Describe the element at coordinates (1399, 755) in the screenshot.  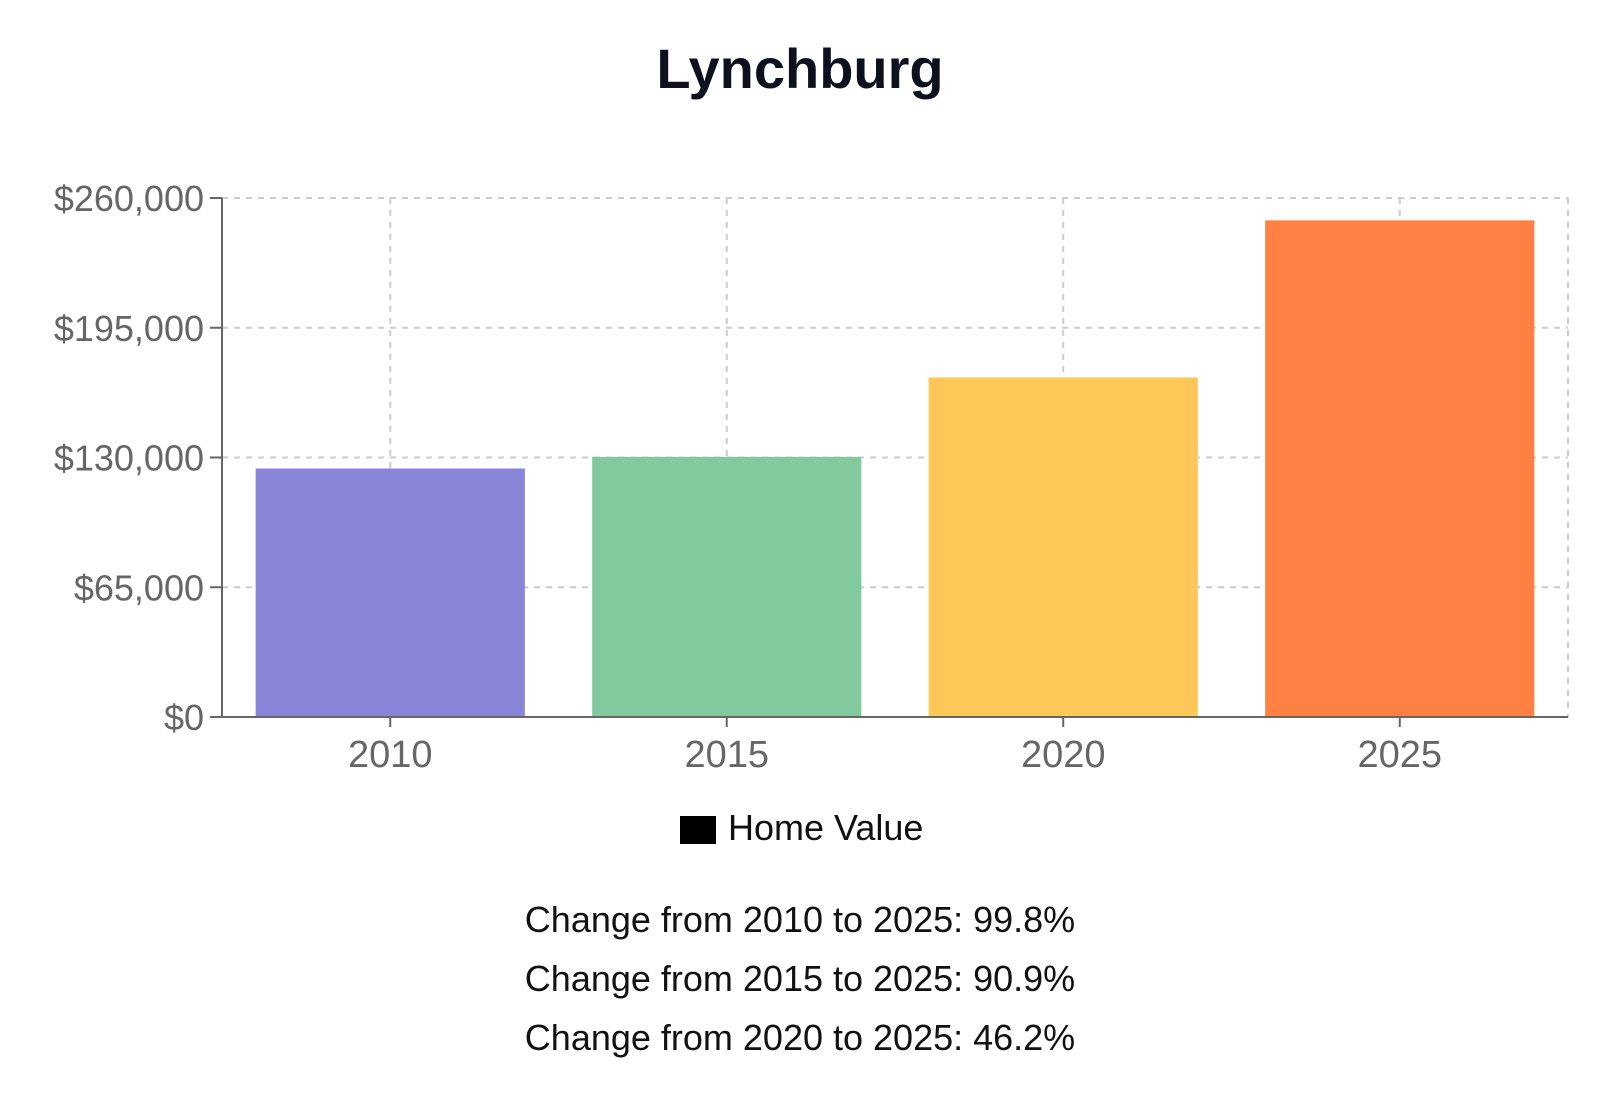
I see `x-tick-label: 2025` at that location.